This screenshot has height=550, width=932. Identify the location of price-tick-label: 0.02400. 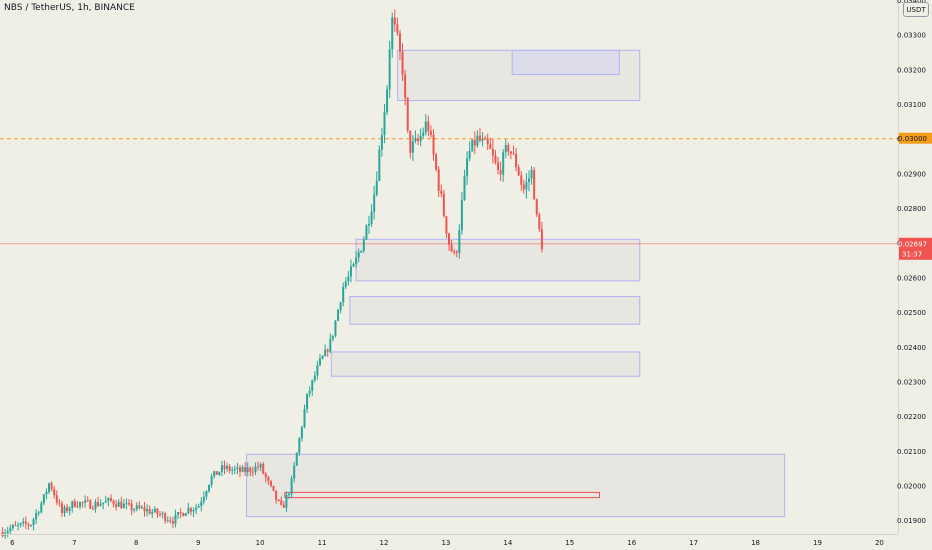
(911, 348).